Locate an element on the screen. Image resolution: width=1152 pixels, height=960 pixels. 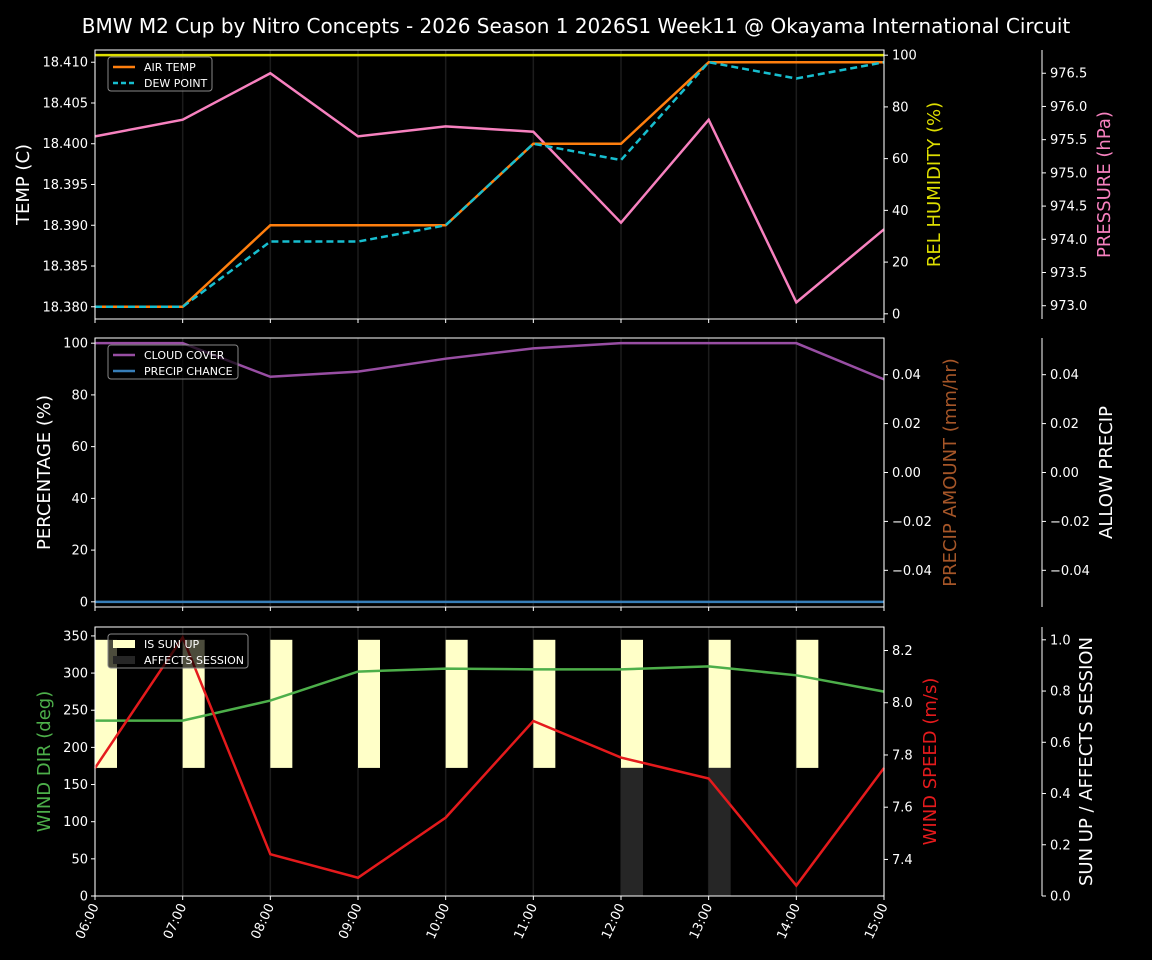
x-tick-label: 09:00 is located at coordinates (350, 921).